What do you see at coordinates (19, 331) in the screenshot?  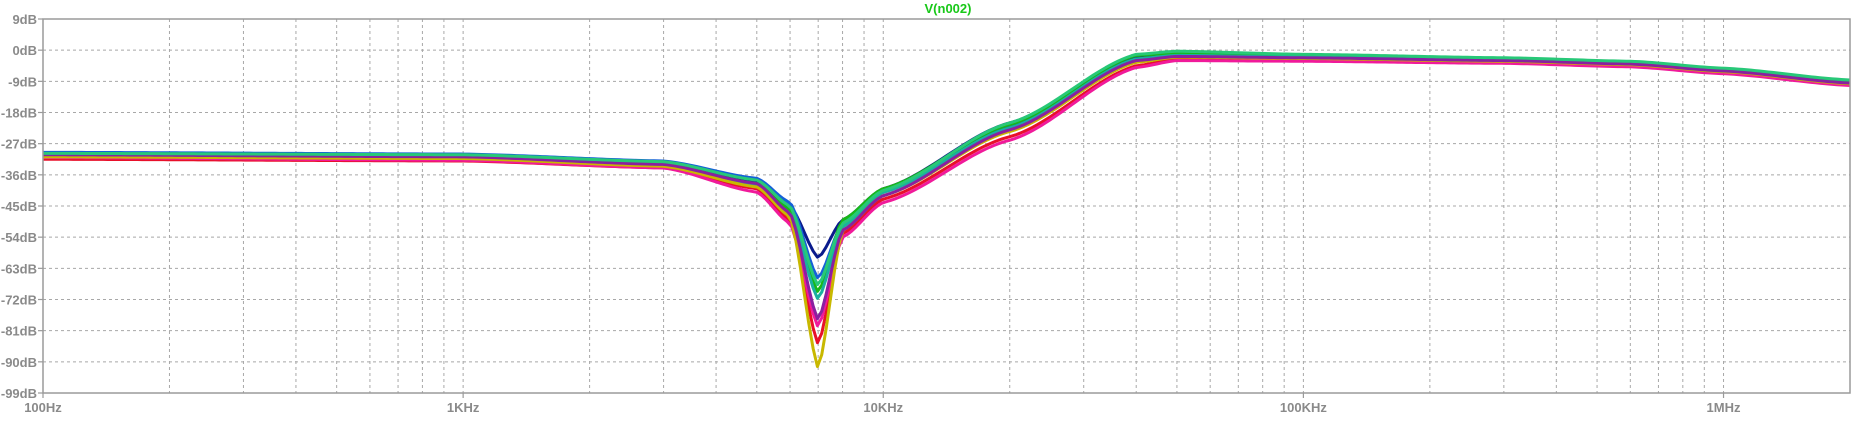 I see `y-tick-label: -81dB` at bounding box center [19, 331].